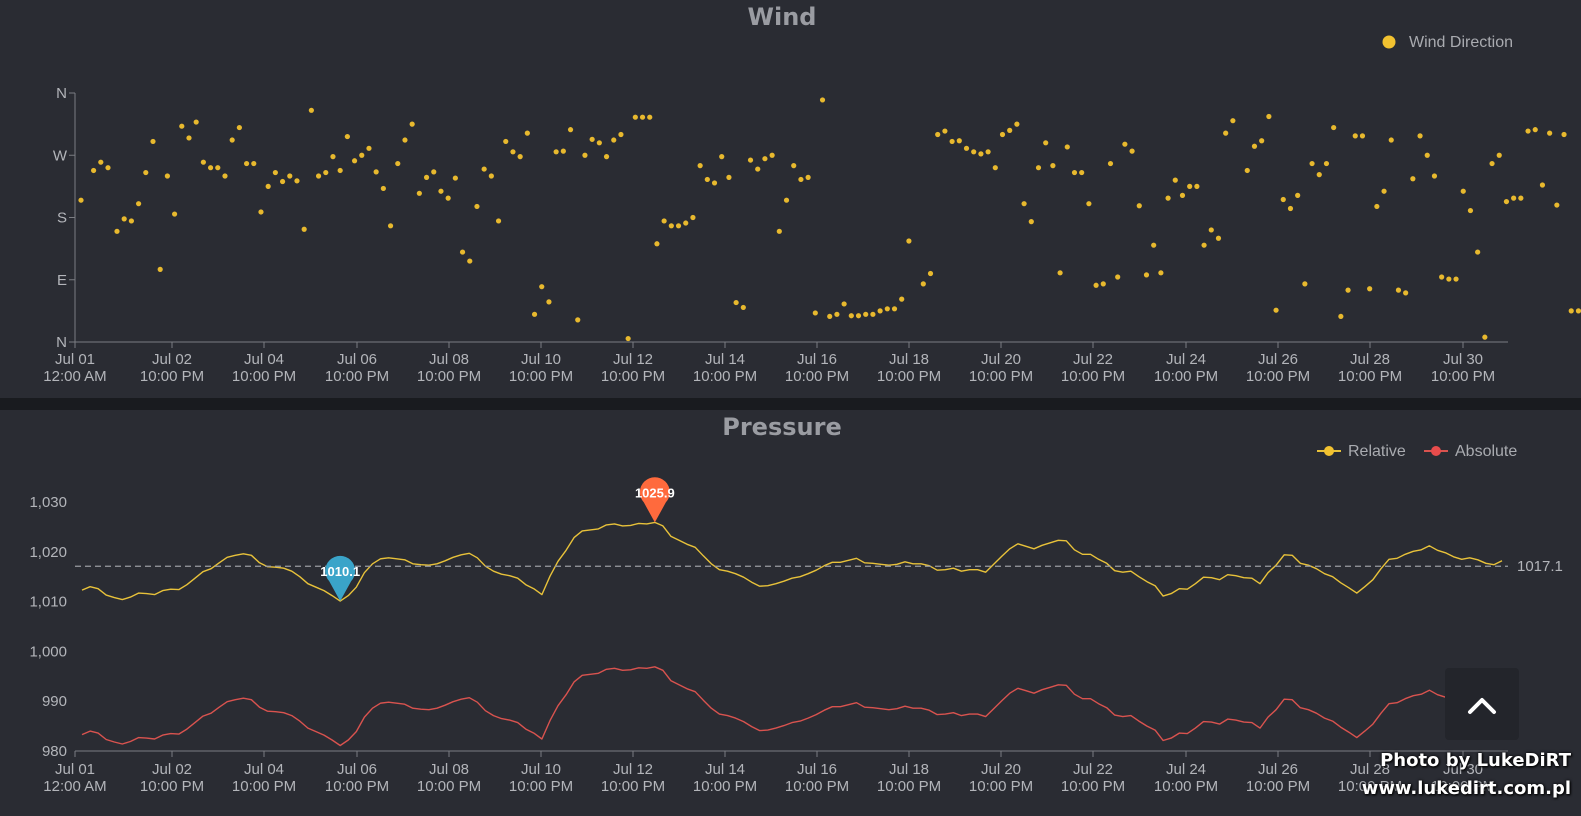 The image size is (1581, 816). What do you see at coordinates (1001, 769) in the screenshot?
I see `x-tick-label-date: Jul 20` at bounding box center [1001, 769].